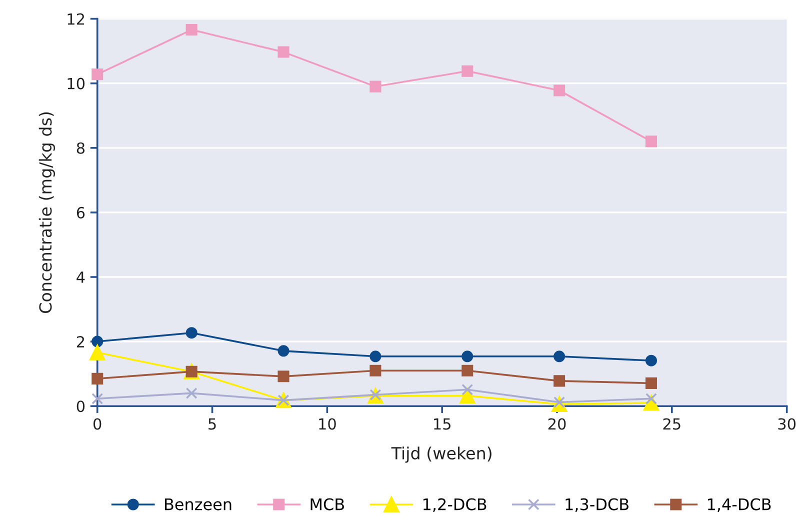 The image size is (798, 522). I want to click on y-tick-label: 12, so click(76, 19).